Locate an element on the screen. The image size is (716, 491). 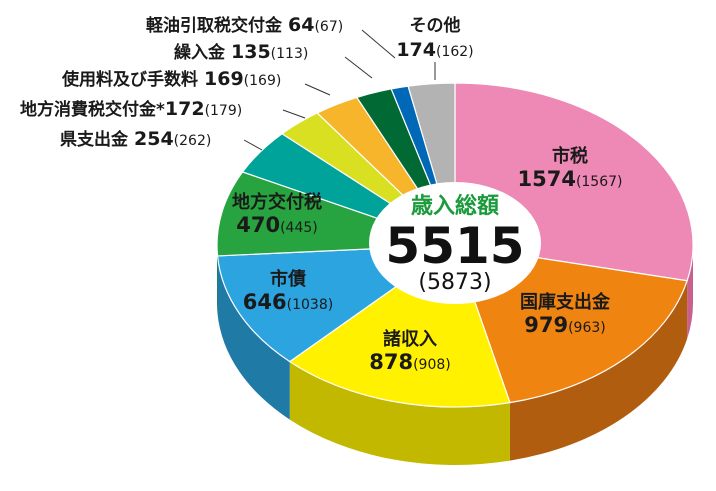
center-label: 歳入総額 5515 (5873) is located at coordinates (455, 243).